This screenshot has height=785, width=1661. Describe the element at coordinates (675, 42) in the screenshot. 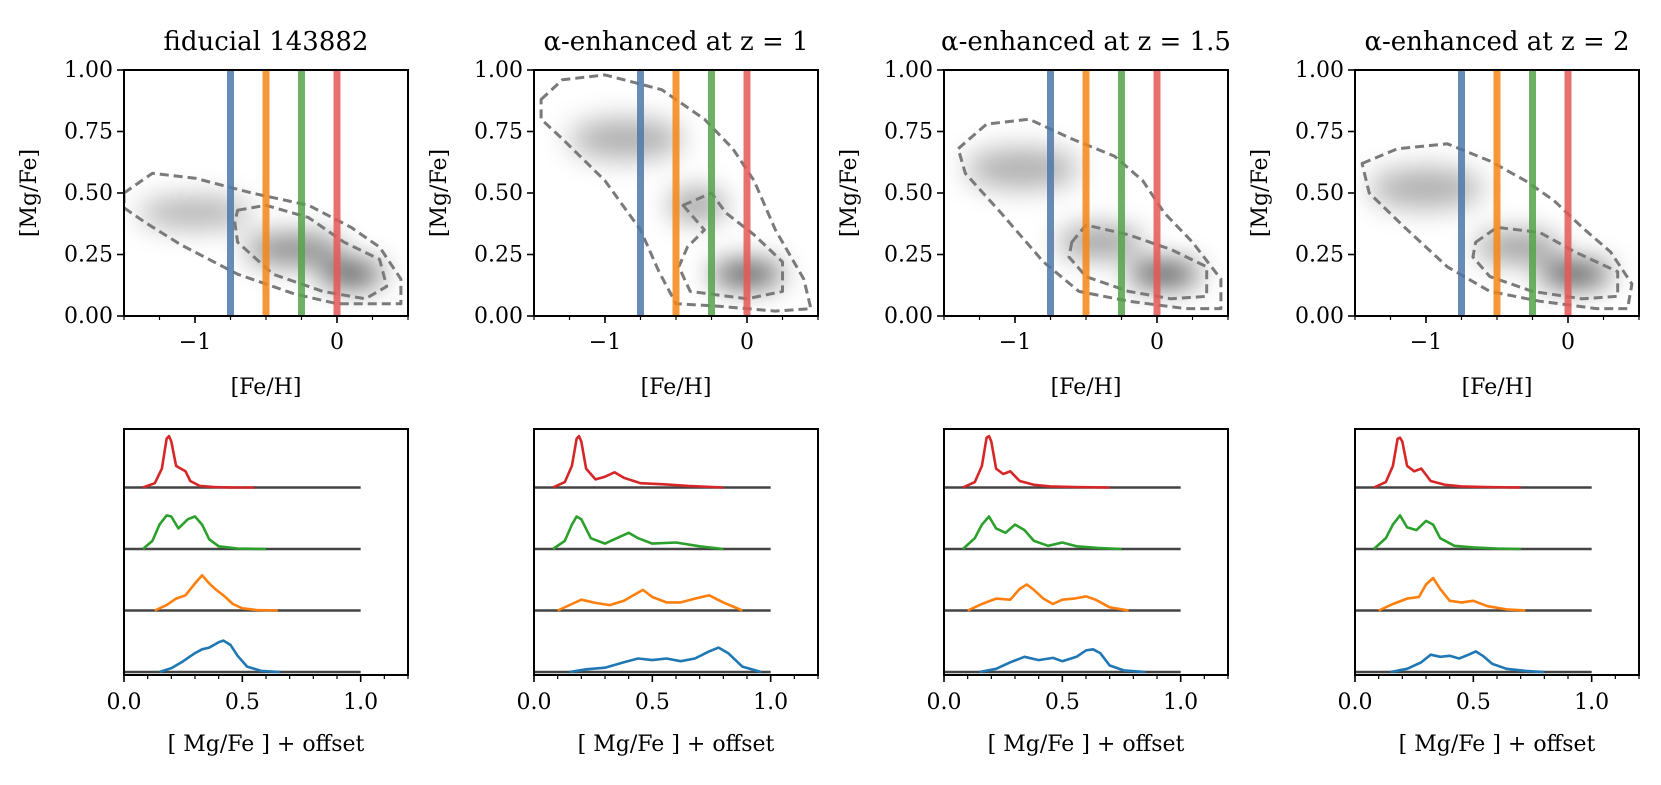

I see `panel-title: α-enhanced at z = 1` at that location.